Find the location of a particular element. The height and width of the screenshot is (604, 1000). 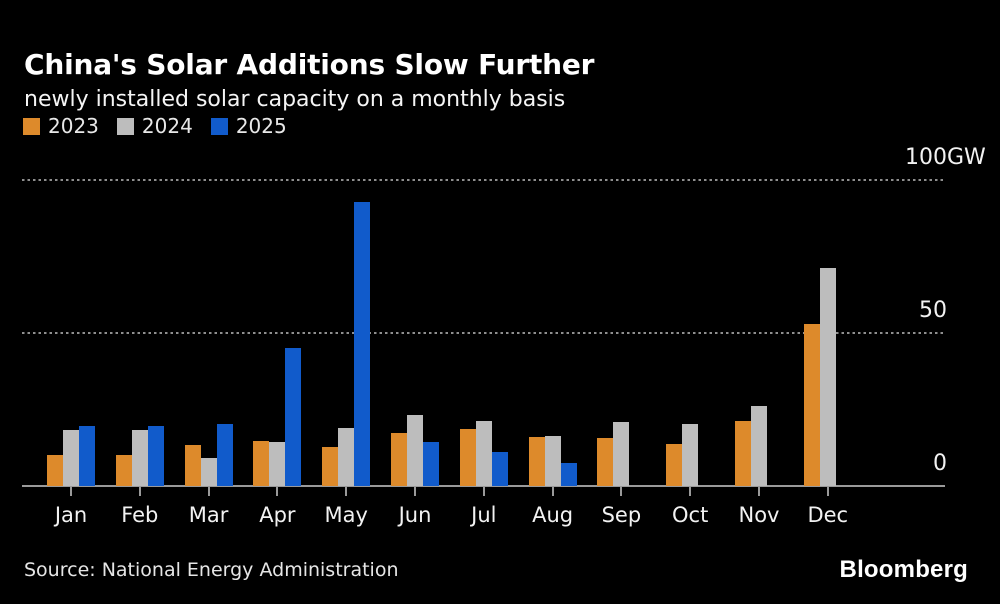

bar-2023-Aug is located at coordinates (537, 461).